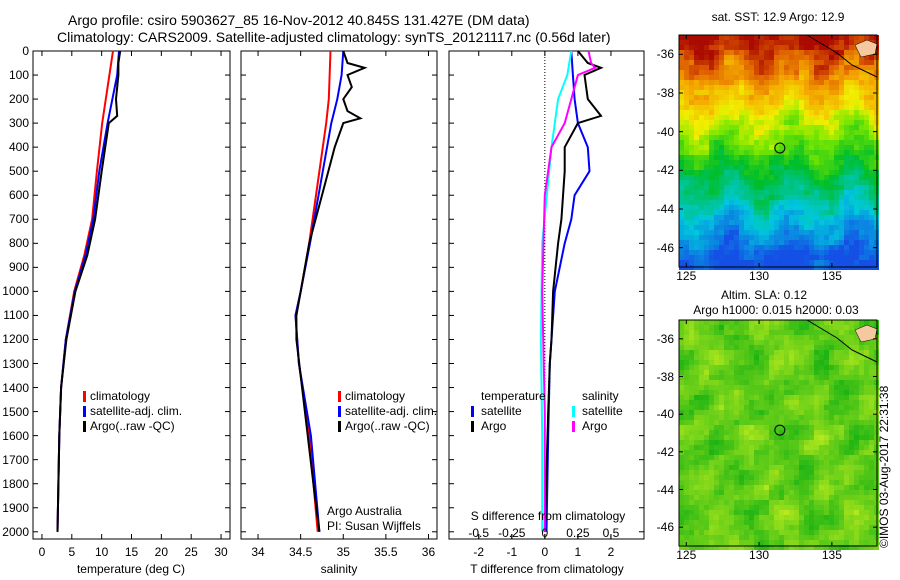  I want to click on argo-position-marker, so click(780, 430).